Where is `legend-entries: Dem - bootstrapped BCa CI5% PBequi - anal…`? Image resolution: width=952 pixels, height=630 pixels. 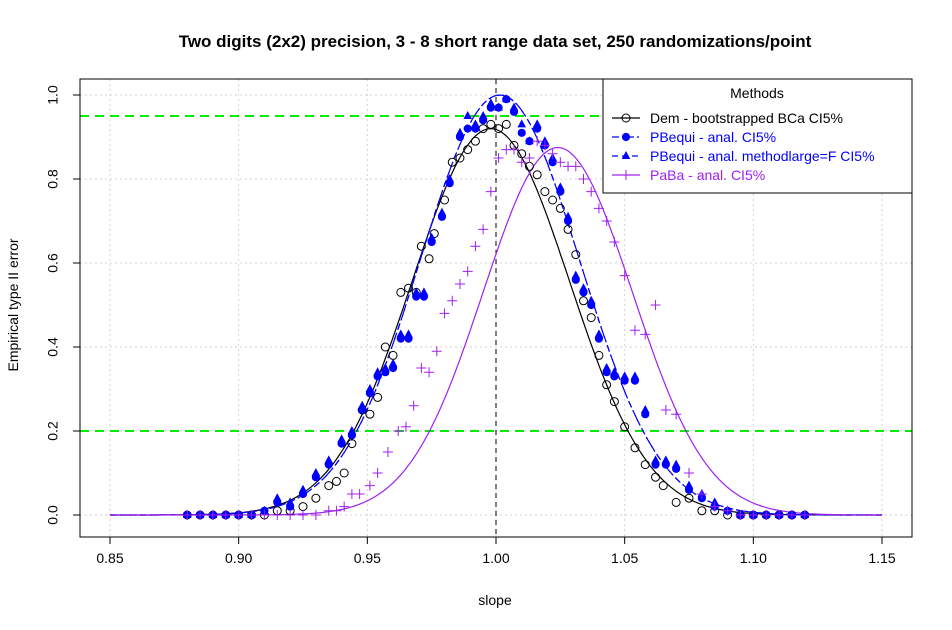 legend-entries: Dem - bootstrapped BCa CI5% PBequi - anal… is located at coordinates (743, 146).